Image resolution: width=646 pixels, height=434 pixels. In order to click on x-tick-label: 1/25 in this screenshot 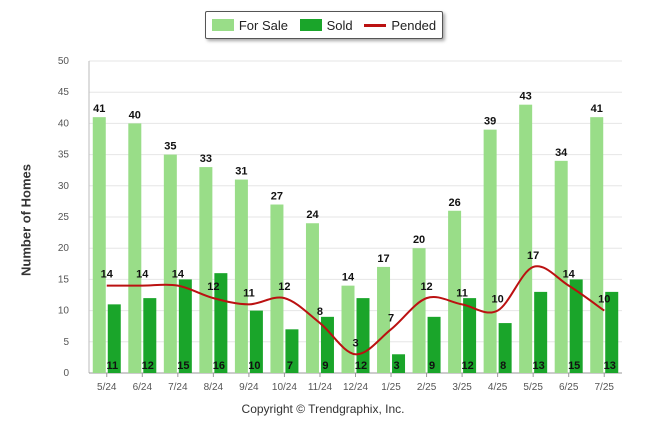, I will do `click(391, 387)`.